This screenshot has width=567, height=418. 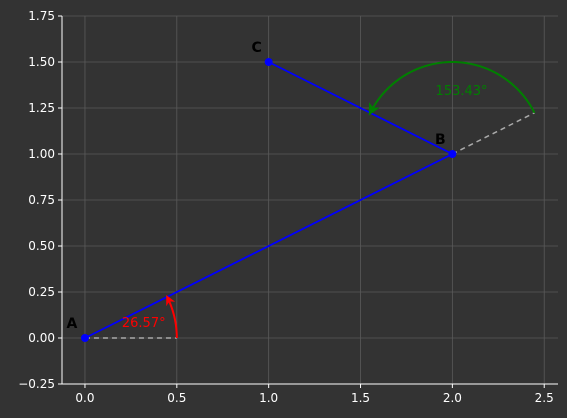 I want to click on x-tick-label: 0.5, so click(x=176, y=398).